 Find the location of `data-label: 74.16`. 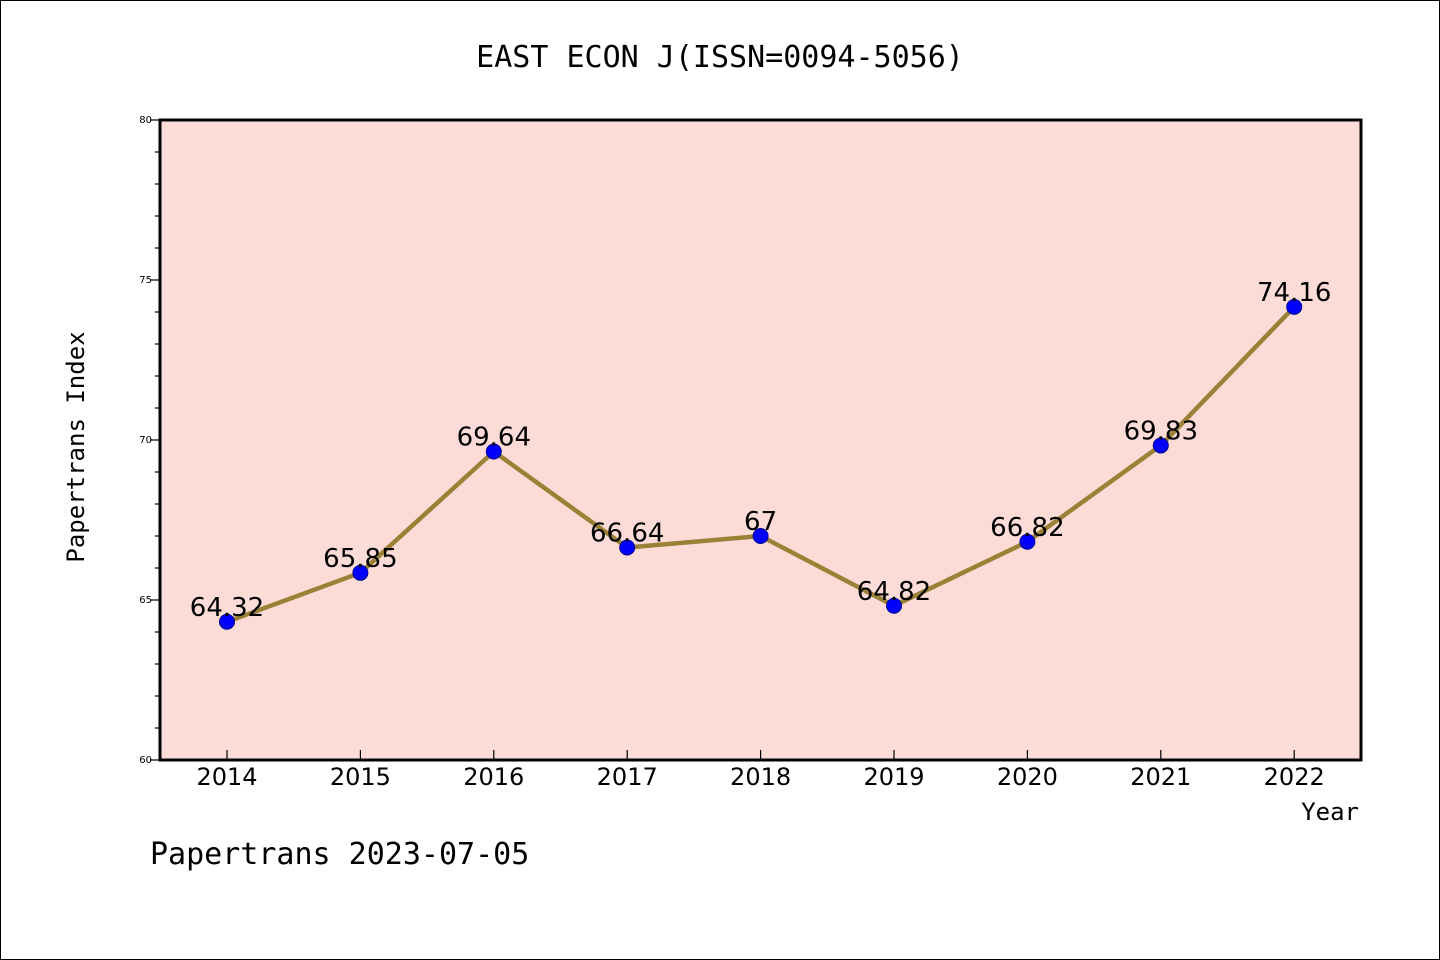

data-label: 74.16 is located at coordinates (1294, 293).